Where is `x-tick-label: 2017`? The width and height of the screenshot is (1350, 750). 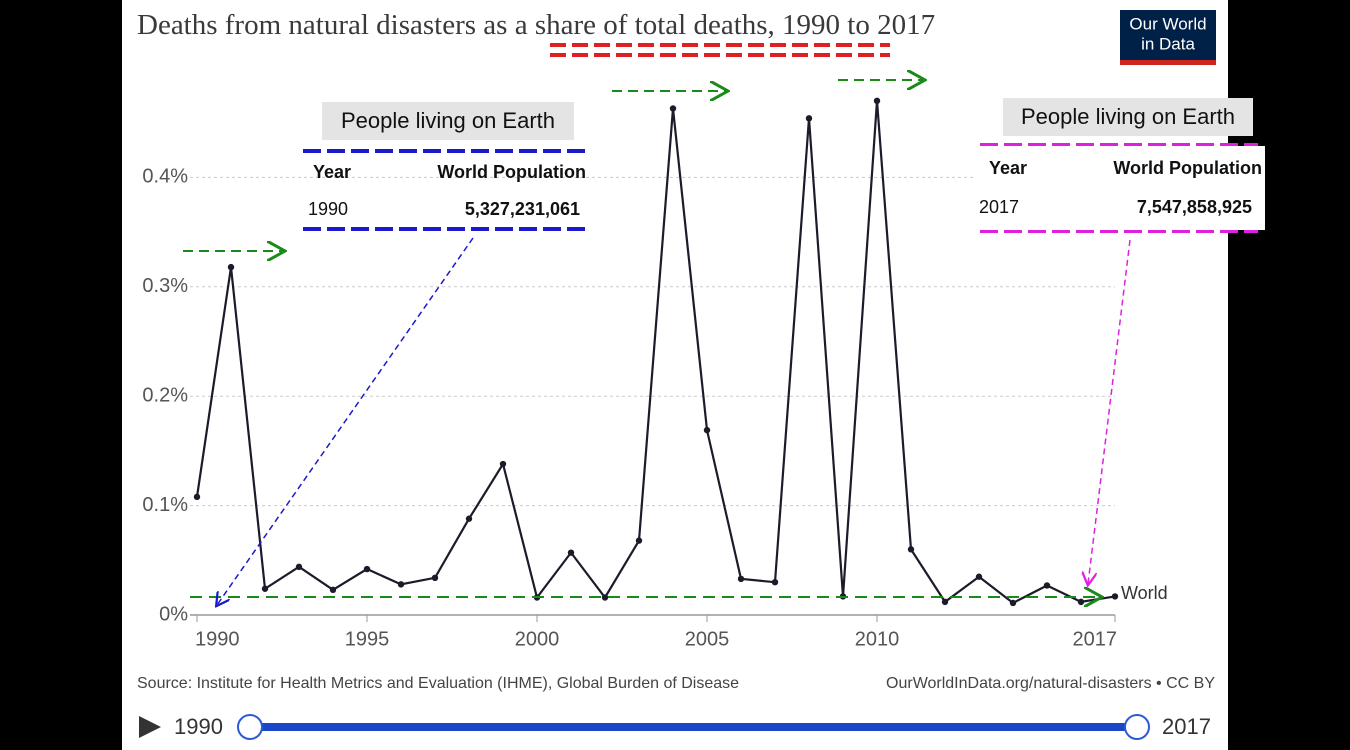 x-tick-label: 2017 is located at coordinates (1095, 639).